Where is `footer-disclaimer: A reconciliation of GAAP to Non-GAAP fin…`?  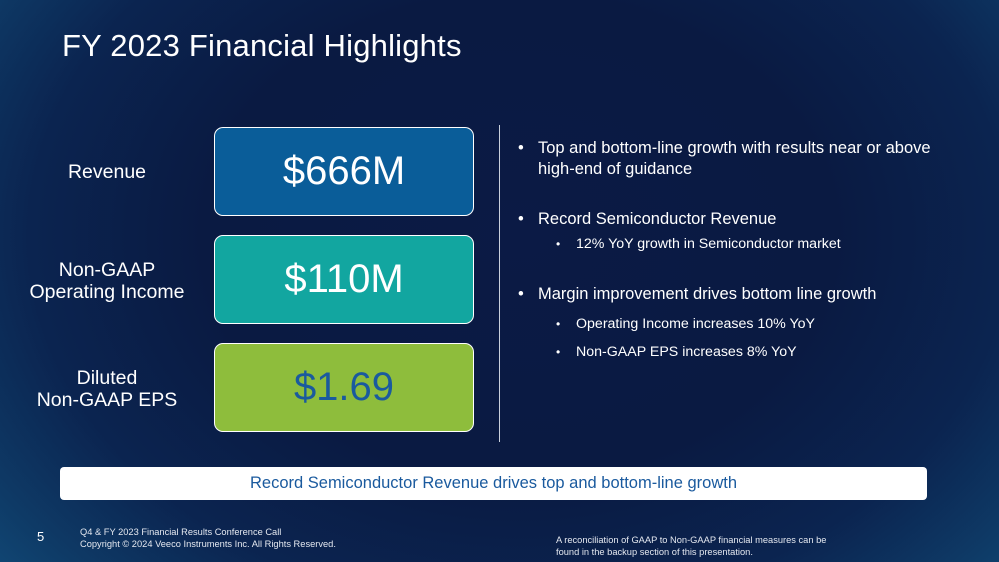
footer-disclaimer: A reconciliation of GAAP to Non-GAAP fin… is located at coordinates (721, 546).